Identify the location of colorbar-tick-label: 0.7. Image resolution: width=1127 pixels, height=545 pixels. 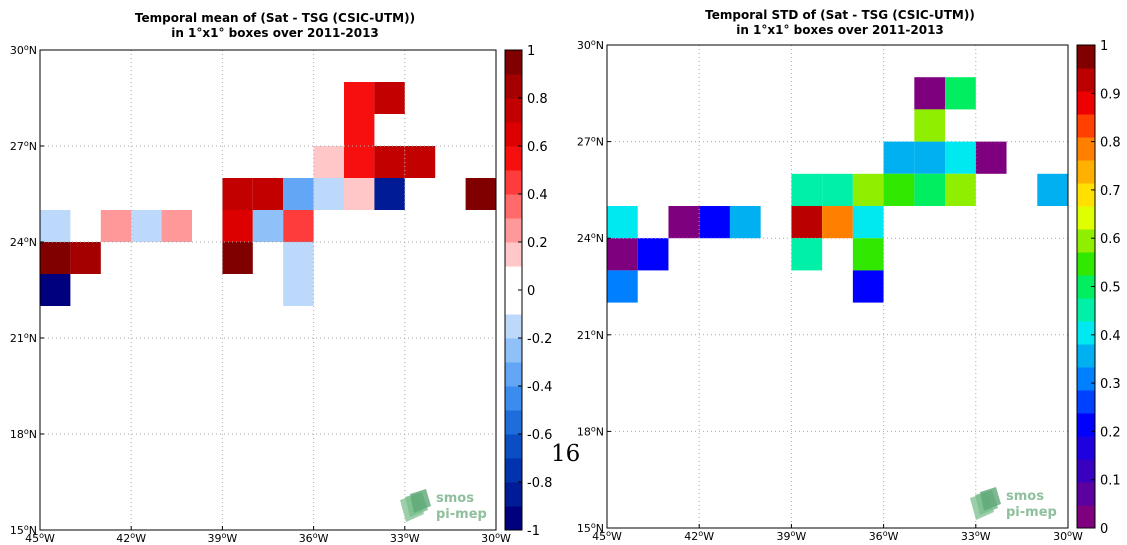
(1110, 191).